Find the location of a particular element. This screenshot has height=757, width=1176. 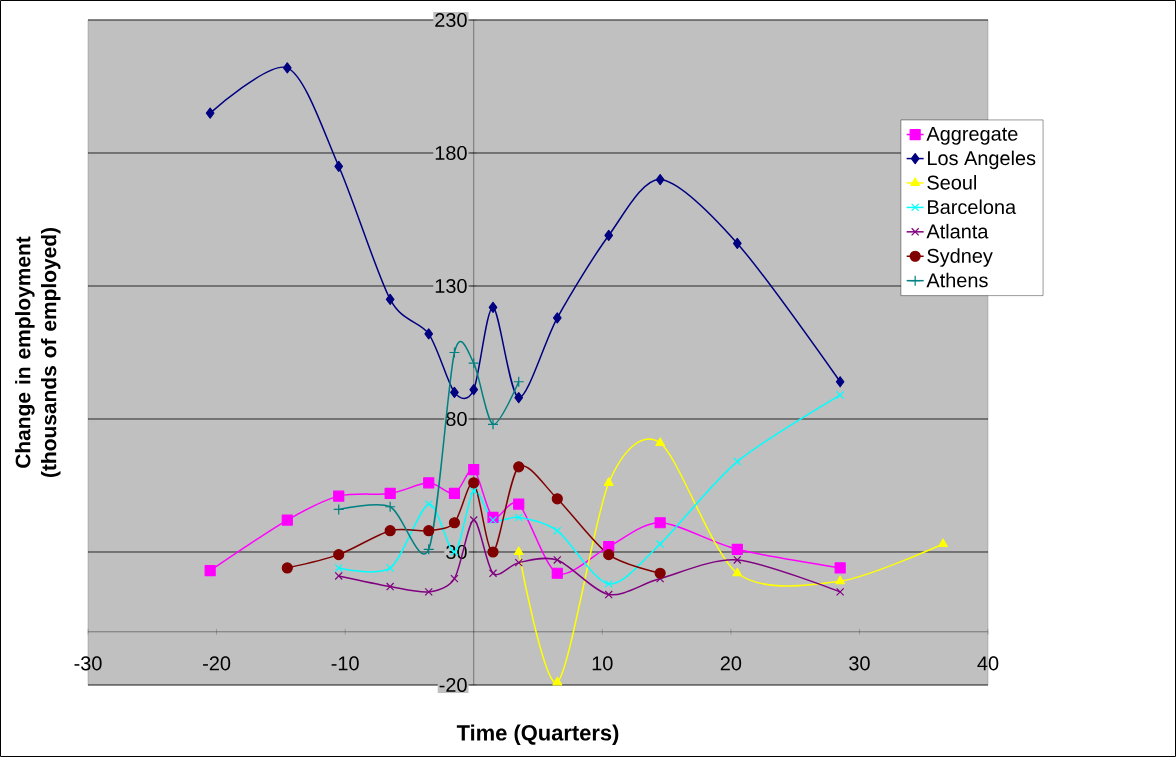

y-tick-label: 180 is located at coordinates (451, 153).